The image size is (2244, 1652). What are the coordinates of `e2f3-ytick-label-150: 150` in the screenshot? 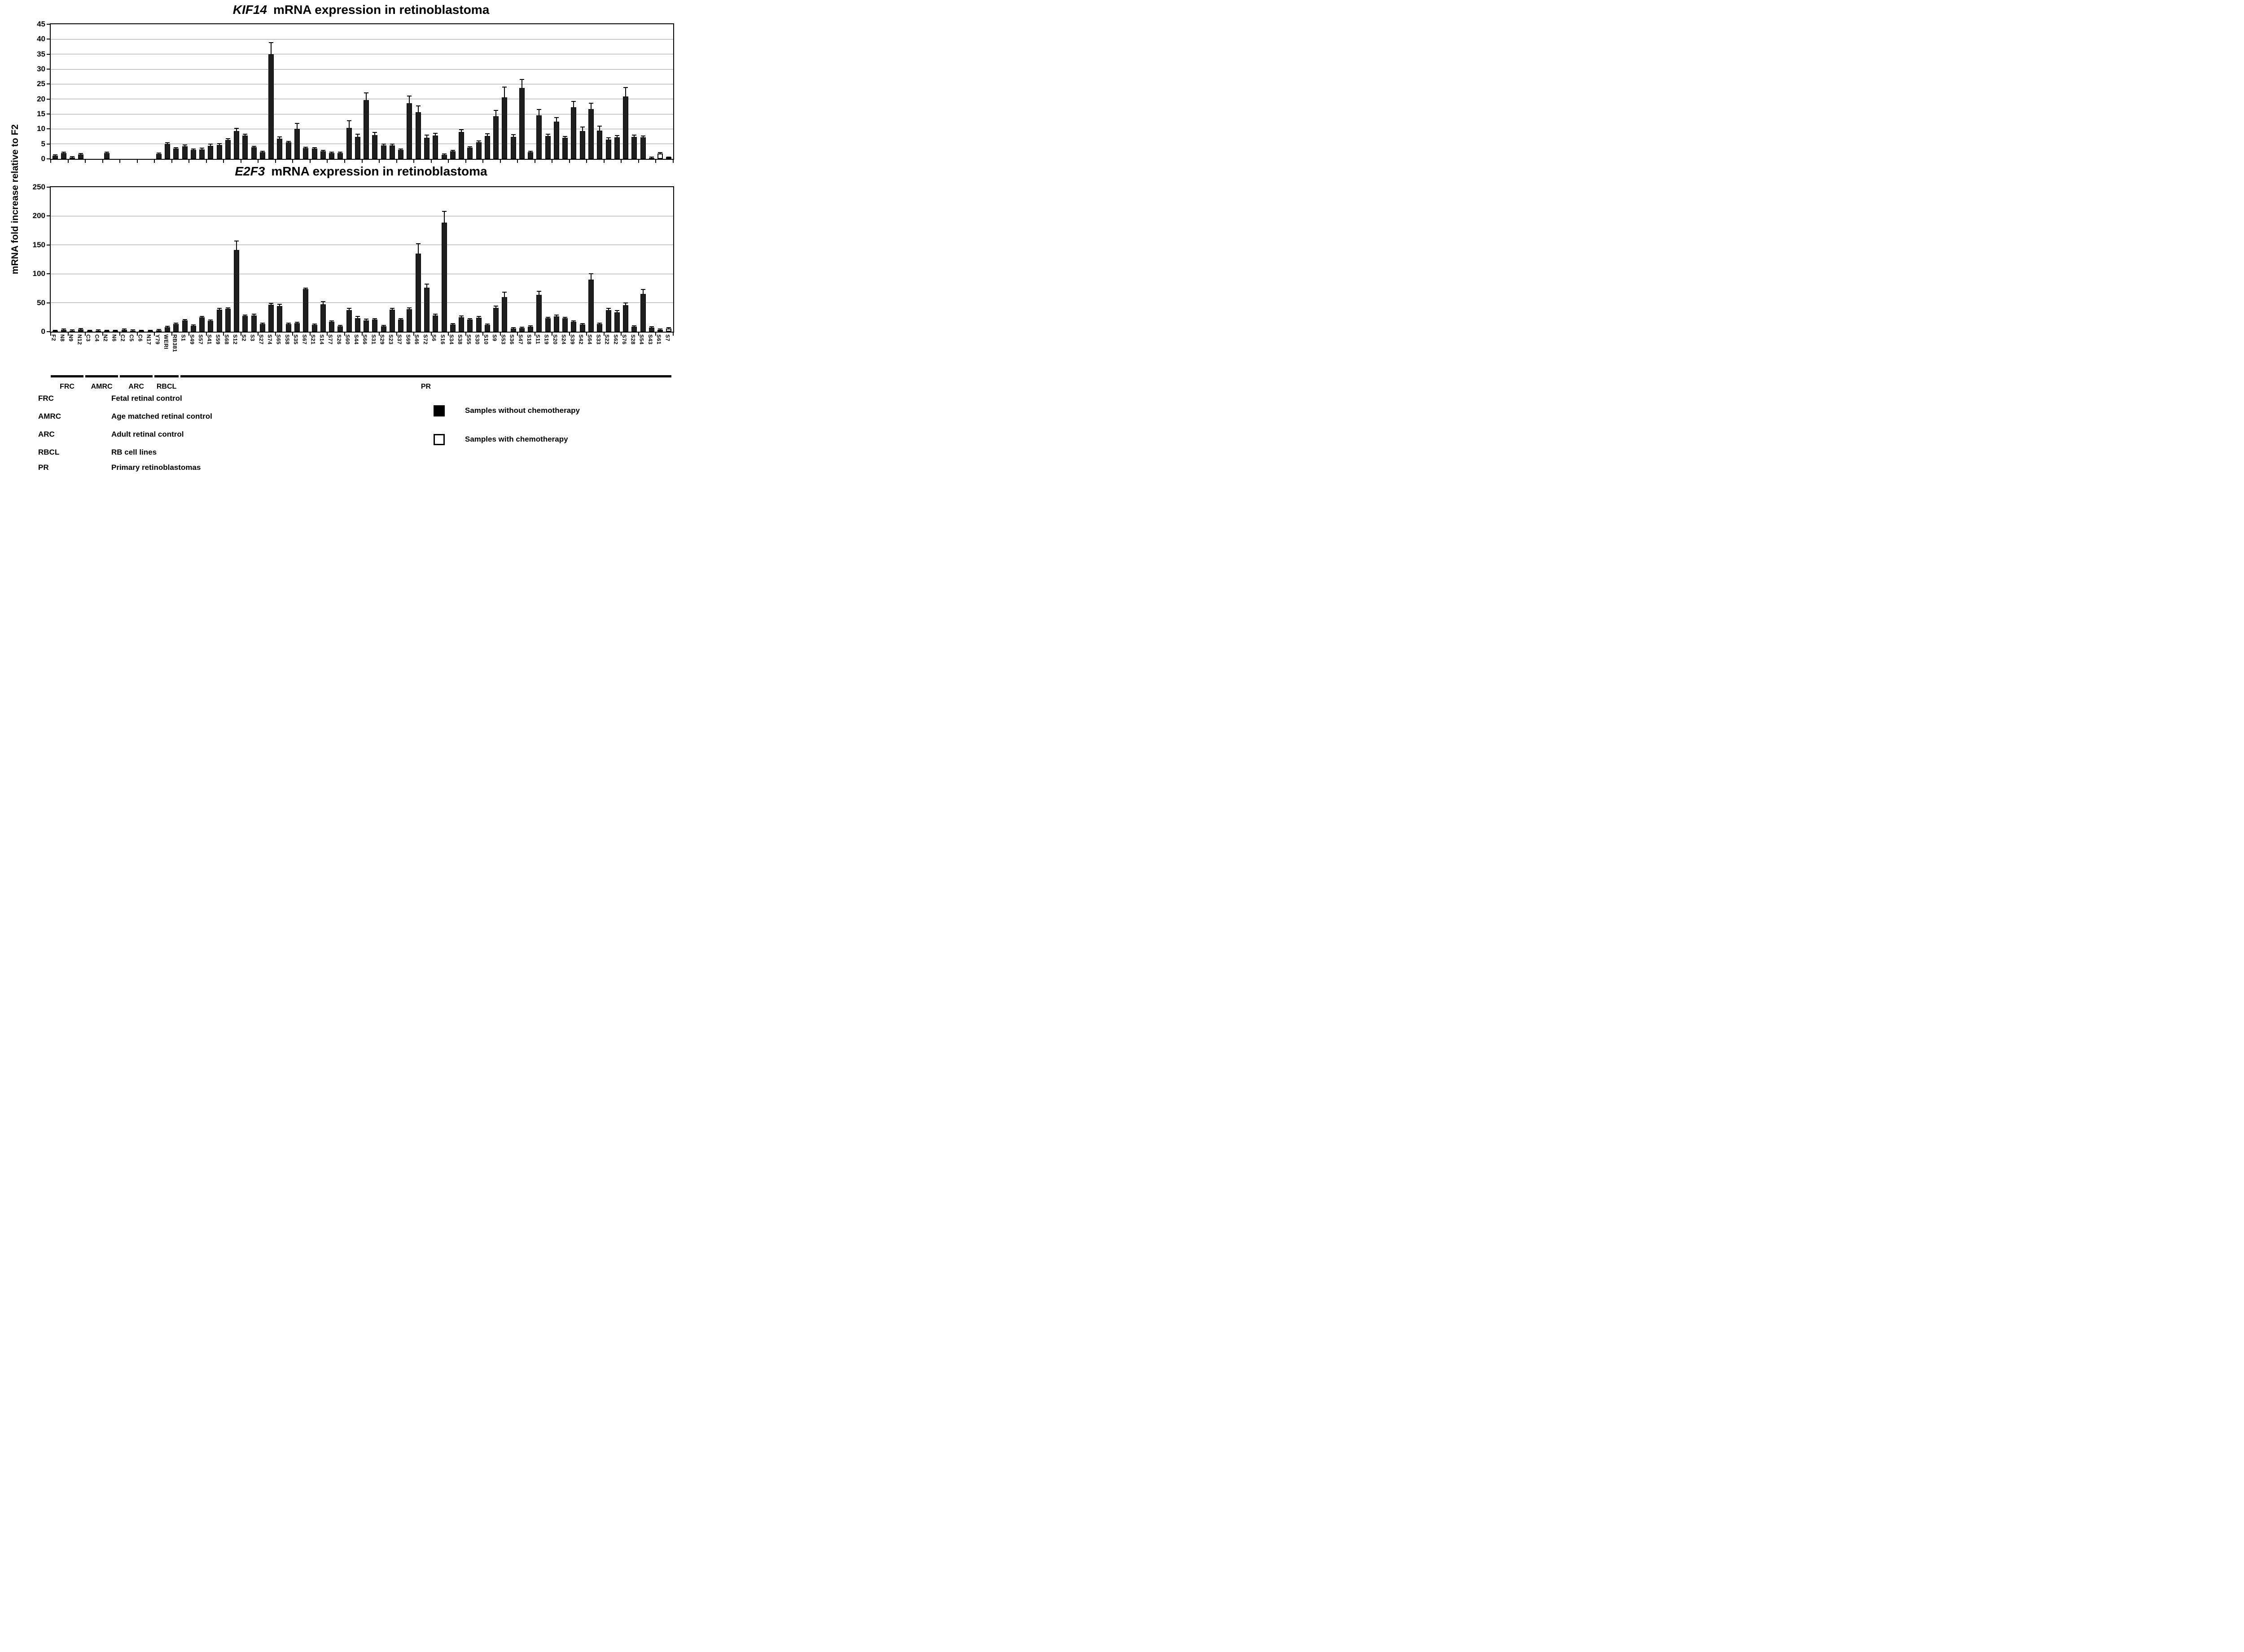 It's located at (38, 244).